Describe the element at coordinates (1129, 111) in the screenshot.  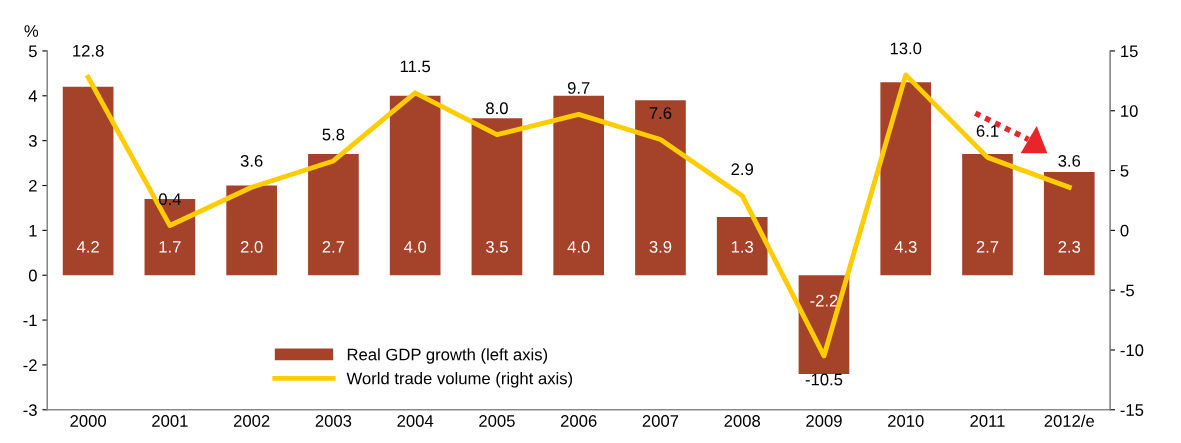
I see `y2-tick-label: 10` at that location.